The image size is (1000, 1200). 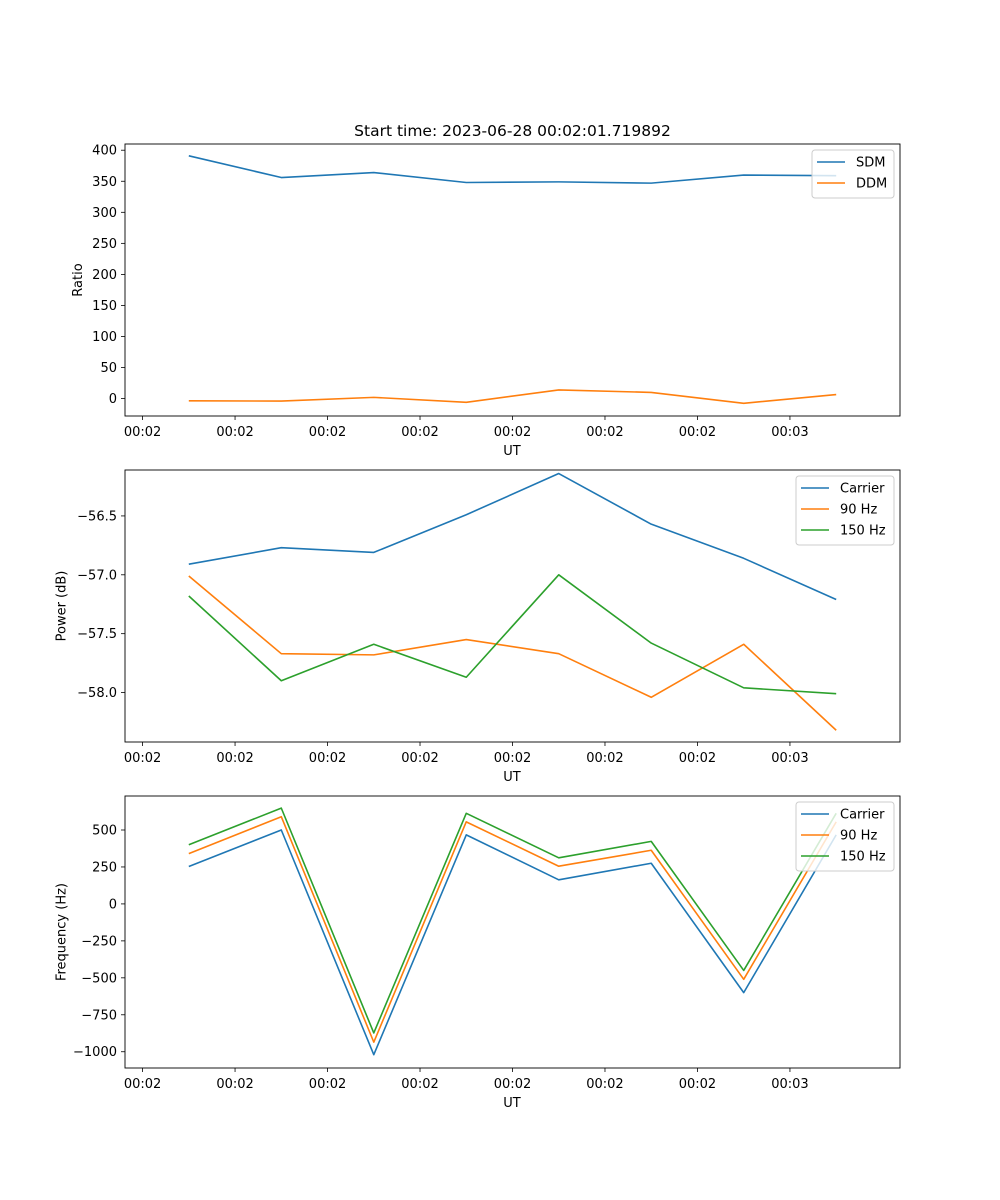 I want to click on y-tick-label: 350, so click(x=104, y=182).